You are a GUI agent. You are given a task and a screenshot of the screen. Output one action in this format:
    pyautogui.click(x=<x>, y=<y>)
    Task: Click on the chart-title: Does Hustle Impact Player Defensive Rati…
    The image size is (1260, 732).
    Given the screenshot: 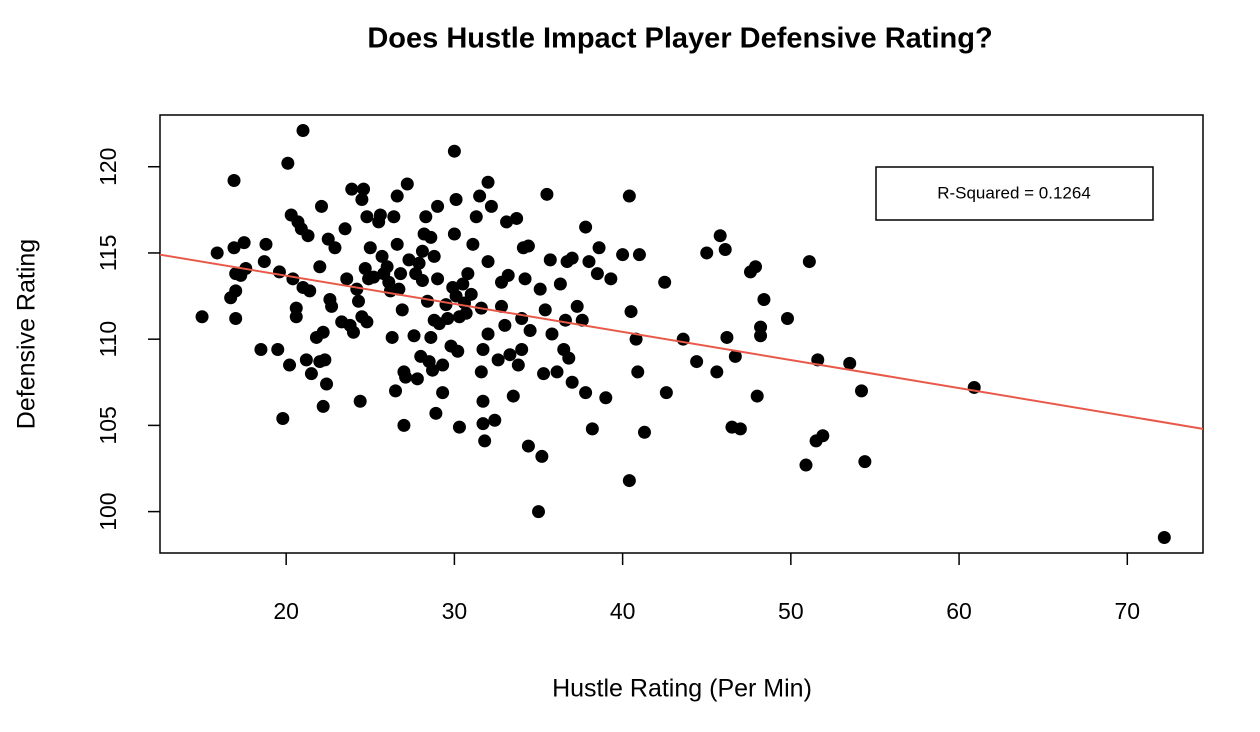 What is the action you would take?
    pyautogui.click(x=679, y=39)
    